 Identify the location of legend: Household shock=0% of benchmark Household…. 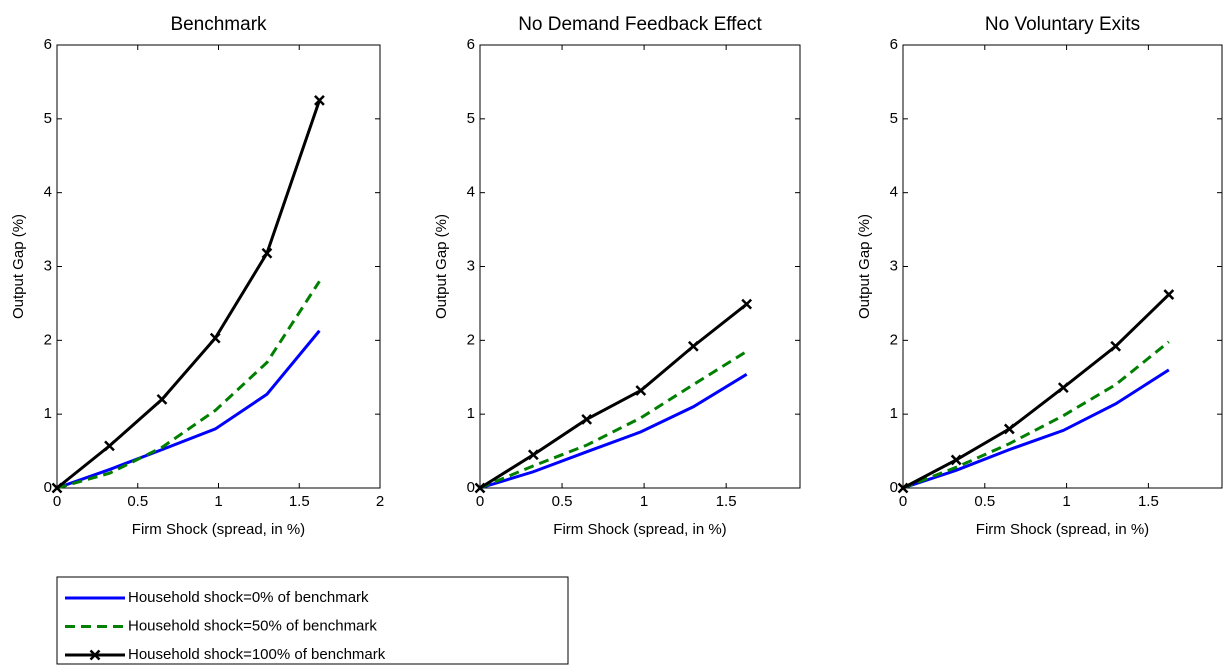
(312, 620).